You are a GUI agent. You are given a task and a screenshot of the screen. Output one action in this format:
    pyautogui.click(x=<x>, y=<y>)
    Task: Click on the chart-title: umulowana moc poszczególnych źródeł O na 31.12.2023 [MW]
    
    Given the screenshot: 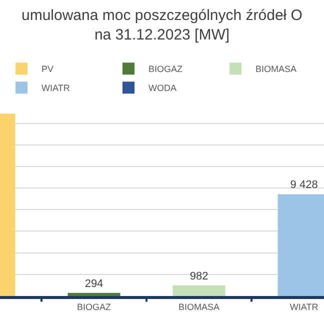 What is the action you would take?
    pyautogui.click(x=162, y=25)
    